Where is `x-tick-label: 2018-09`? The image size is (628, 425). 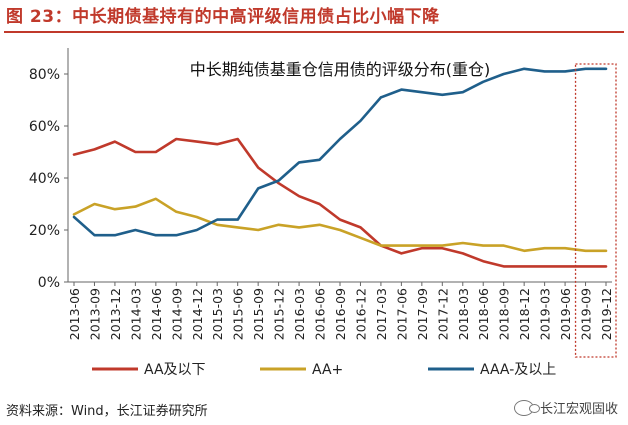 x-tick-label: 2018-09 is located at coordinates (504, 314).